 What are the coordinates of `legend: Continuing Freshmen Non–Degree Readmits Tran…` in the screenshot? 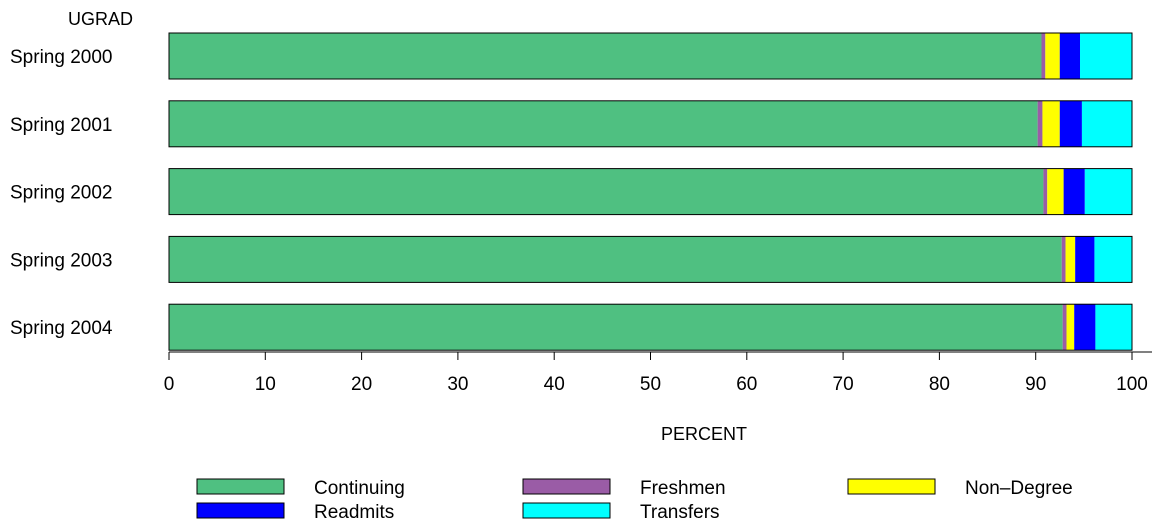 It's located at (634, 500).